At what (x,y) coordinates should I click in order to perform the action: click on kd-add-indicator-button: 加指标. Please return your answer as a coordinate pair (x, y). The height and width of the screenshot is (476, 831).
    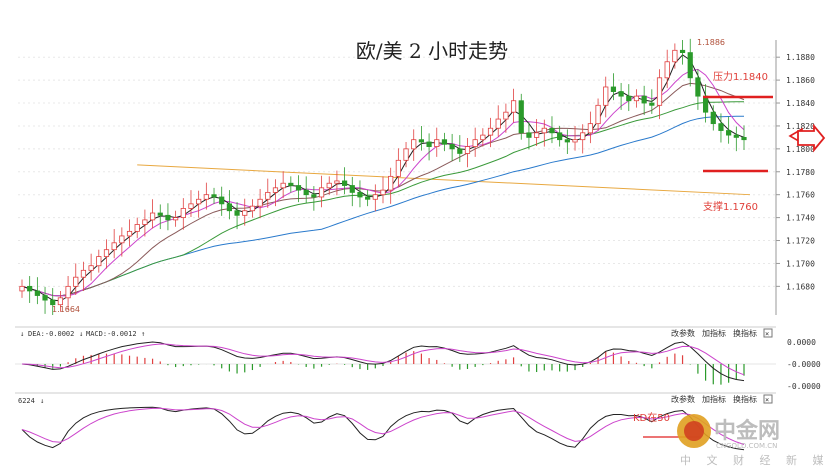
    Looking at the image, I should click on (714, 399).